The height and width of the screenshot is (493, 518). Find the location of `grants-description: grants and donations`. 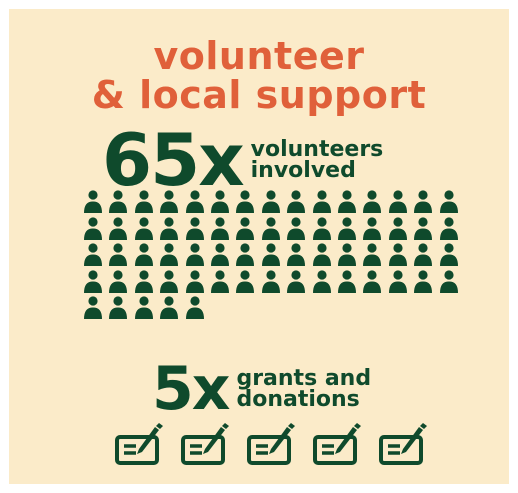

grants-description: grants and donations is located at coordinates (304, 389).